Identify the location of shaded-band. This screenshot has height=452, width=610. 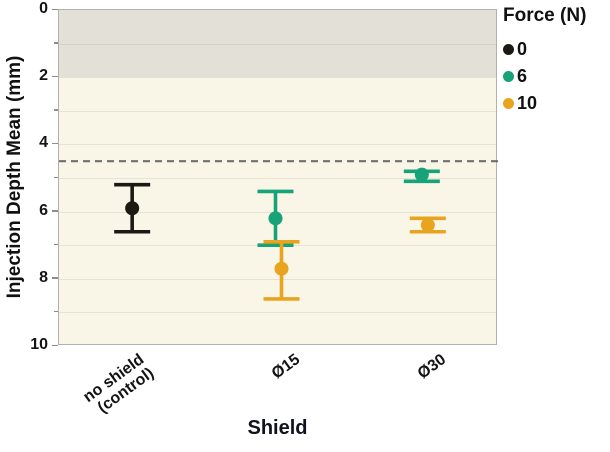
(277, 44).